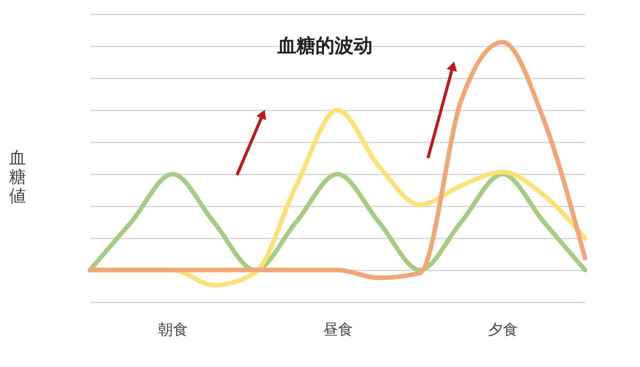 The height and width of the screenshot is (367, 640). Describe the element at coordinates (17, 177) in the screenshot. I see `y-axis-title: 血糖値` at that location.